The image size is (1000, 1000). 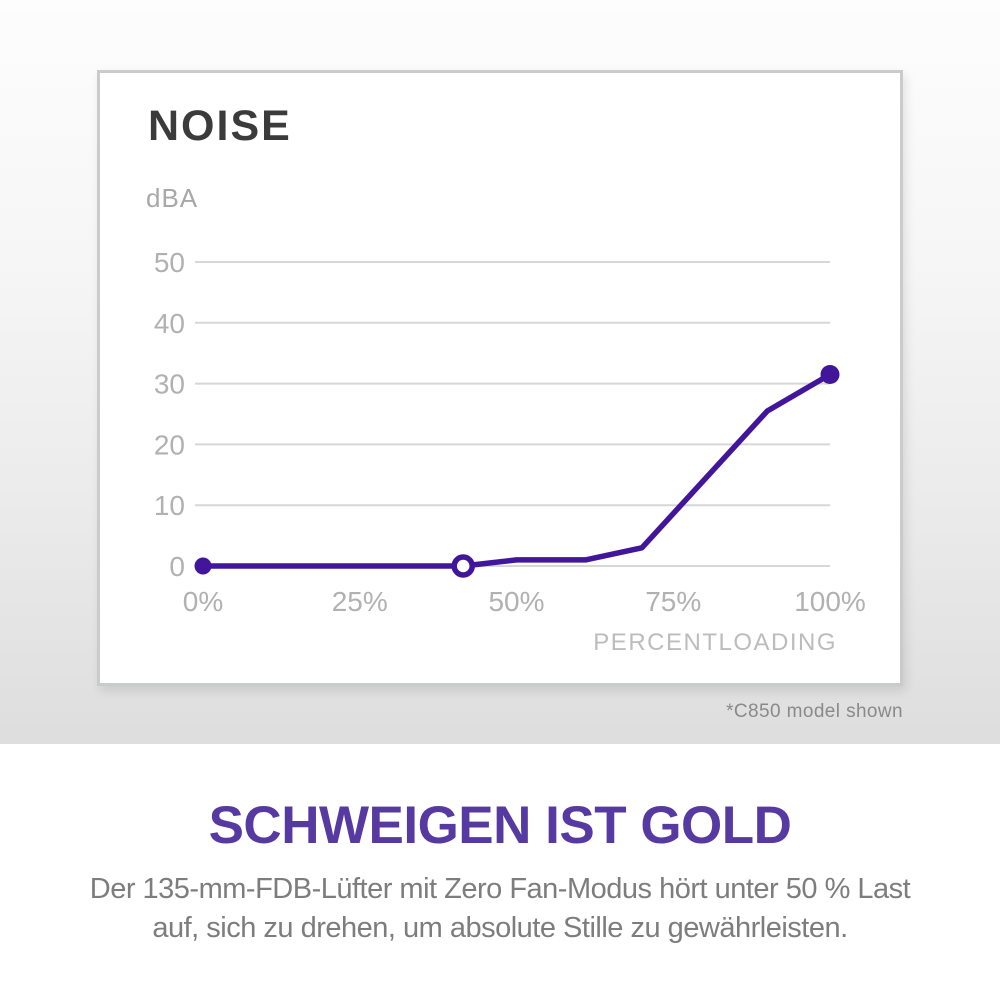 What do you see at coordinates (463, 566) in the screenshot?
I see `marker-open-circle` at bounding box center [463, 566].